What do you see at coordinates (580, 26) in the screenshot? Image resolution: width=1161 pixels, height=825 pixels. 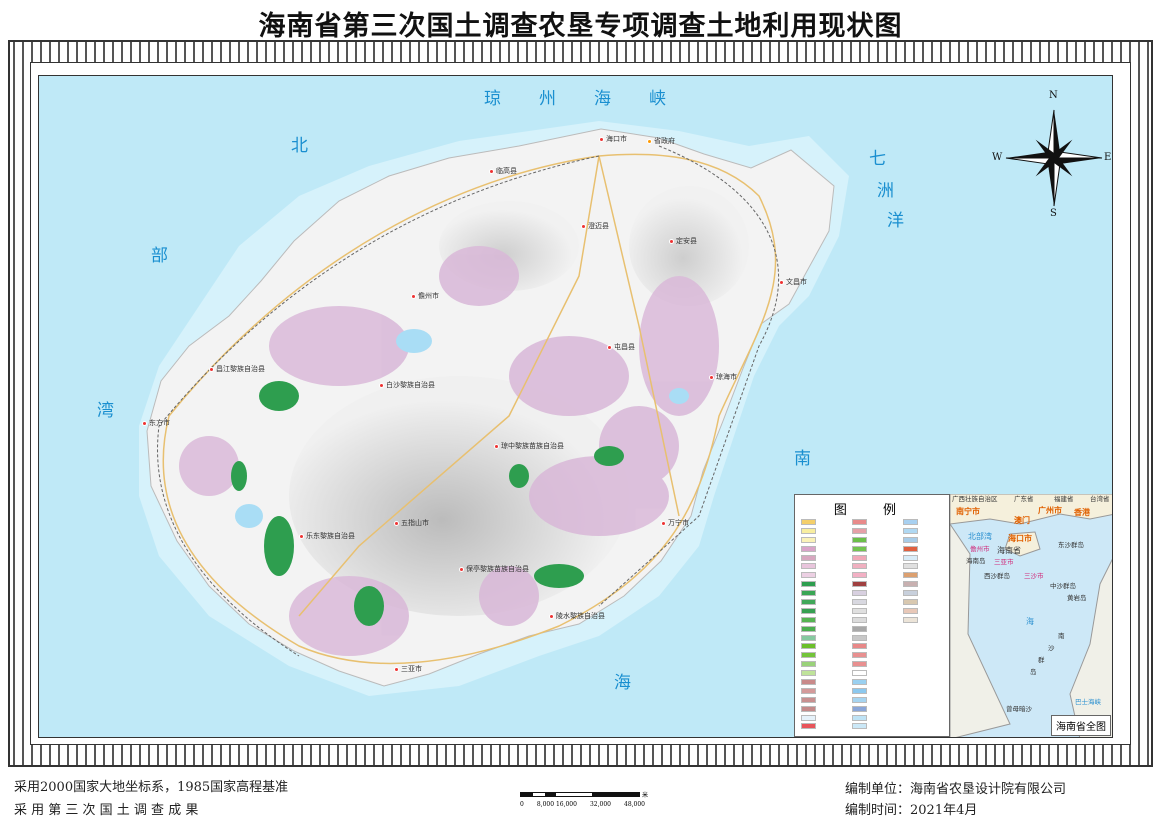 I see `map-title: 海南省第三次国土调查农垦专项调查土地利用现状图` at bounding box center [580, 26].